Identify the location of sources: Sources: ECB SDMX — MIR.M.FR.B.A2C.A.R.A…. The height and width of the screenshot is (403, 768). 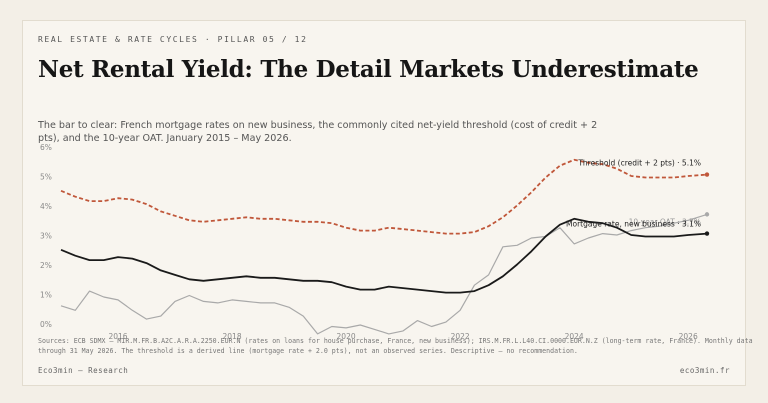
(395, 346).